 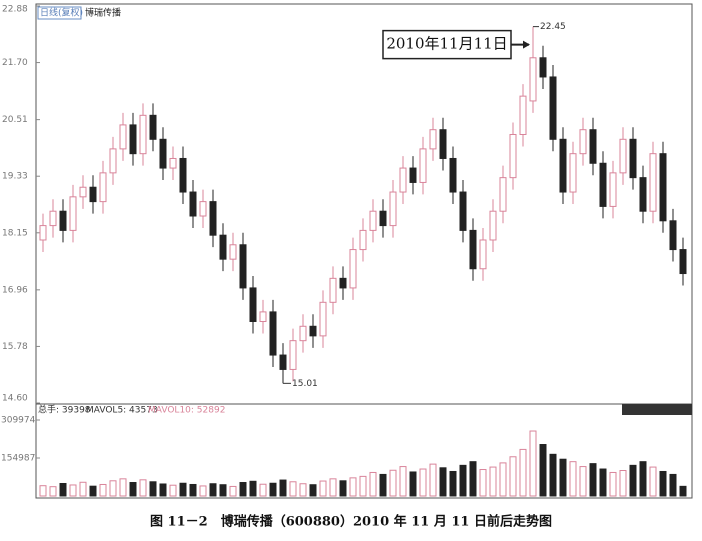 I want to click on period-box, so click(x=59, y=13).